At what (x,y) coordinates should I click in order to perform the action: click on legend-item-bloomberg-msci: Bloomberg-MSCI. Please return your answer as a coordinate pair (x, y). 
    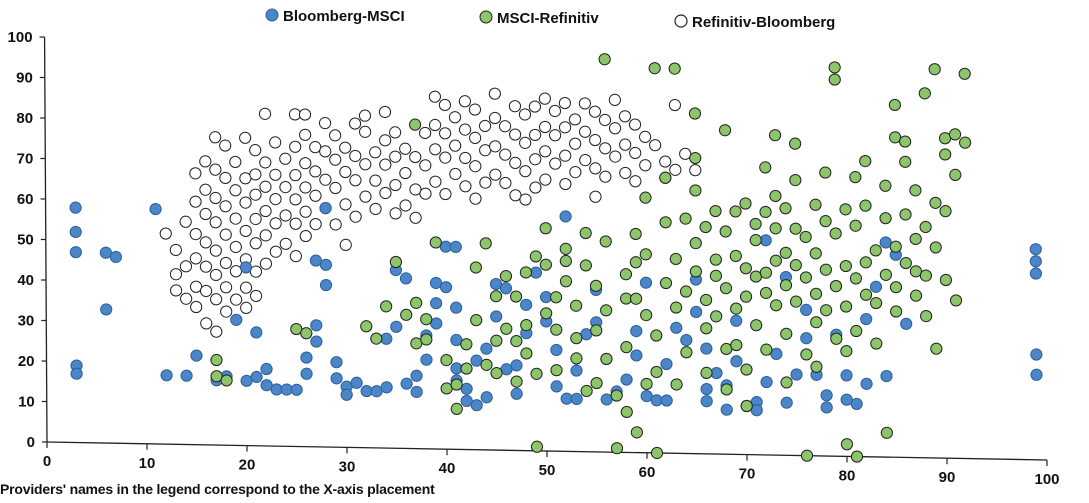
    Looking at the image, I should click on (335, 16).